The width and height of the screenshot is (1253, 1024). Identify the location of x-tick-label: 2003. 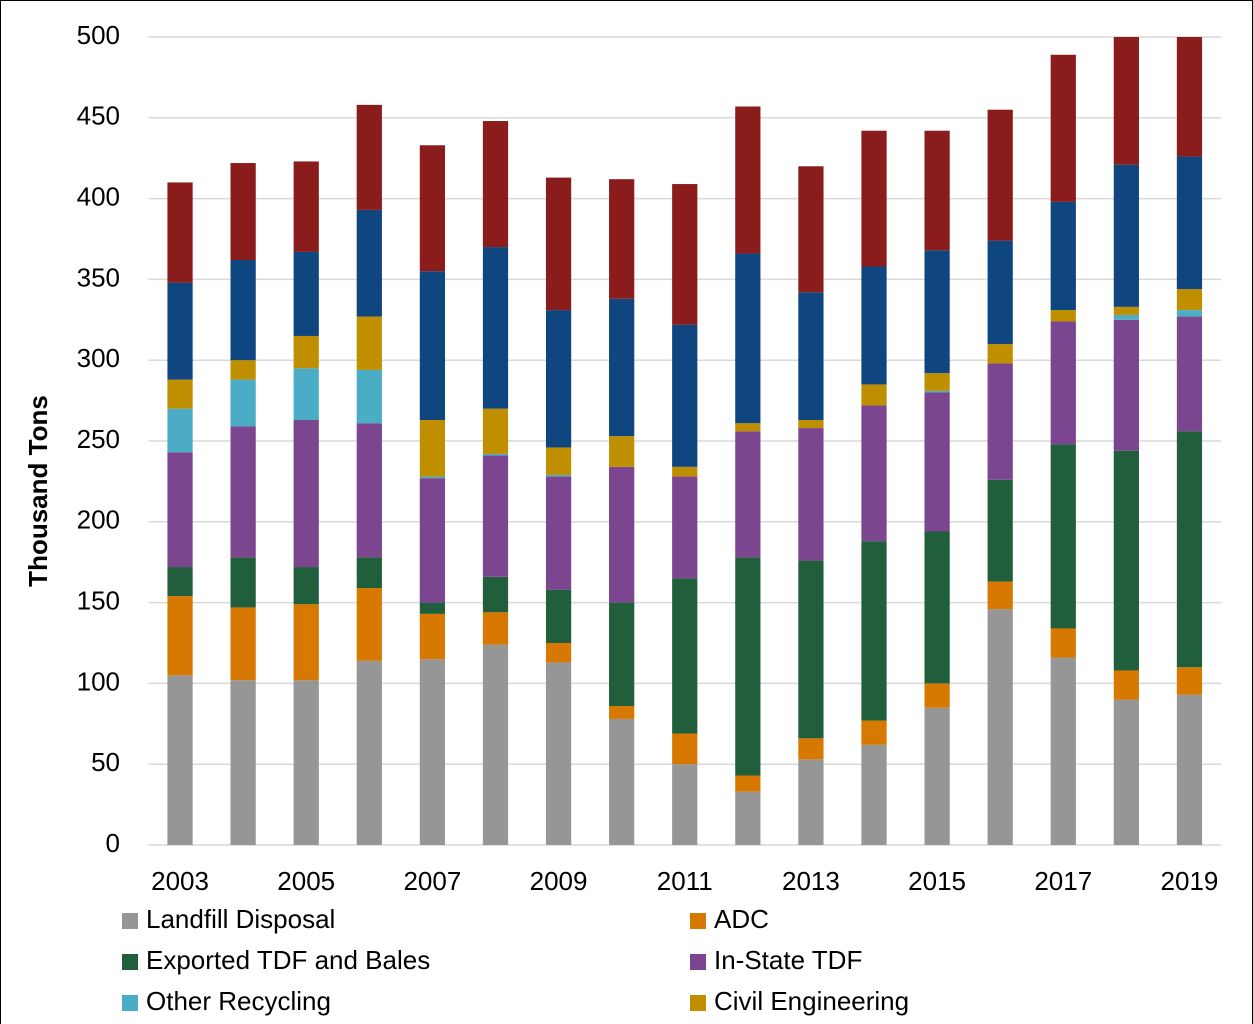
(180, 881).